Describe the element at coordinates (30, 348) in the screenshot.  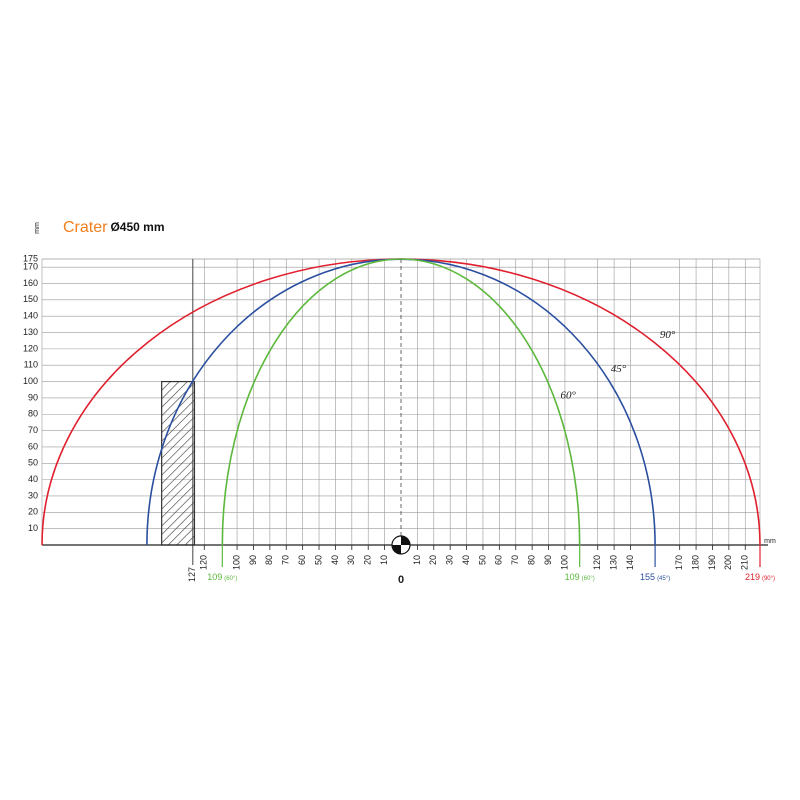
I see `y-tick-label: 120` at that location.